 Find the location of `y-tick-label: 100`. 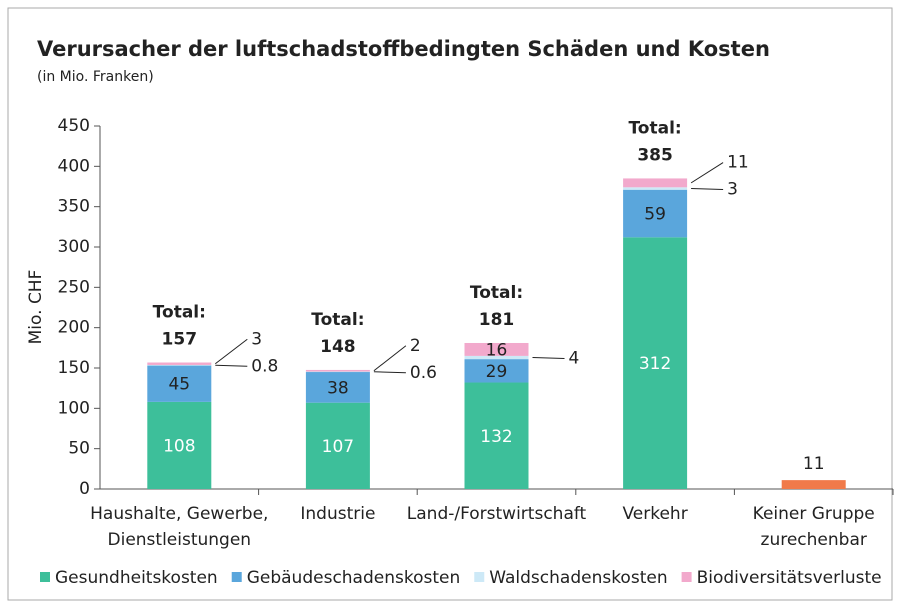

y-tick-label: 100 is located at coordinates (74, 408).